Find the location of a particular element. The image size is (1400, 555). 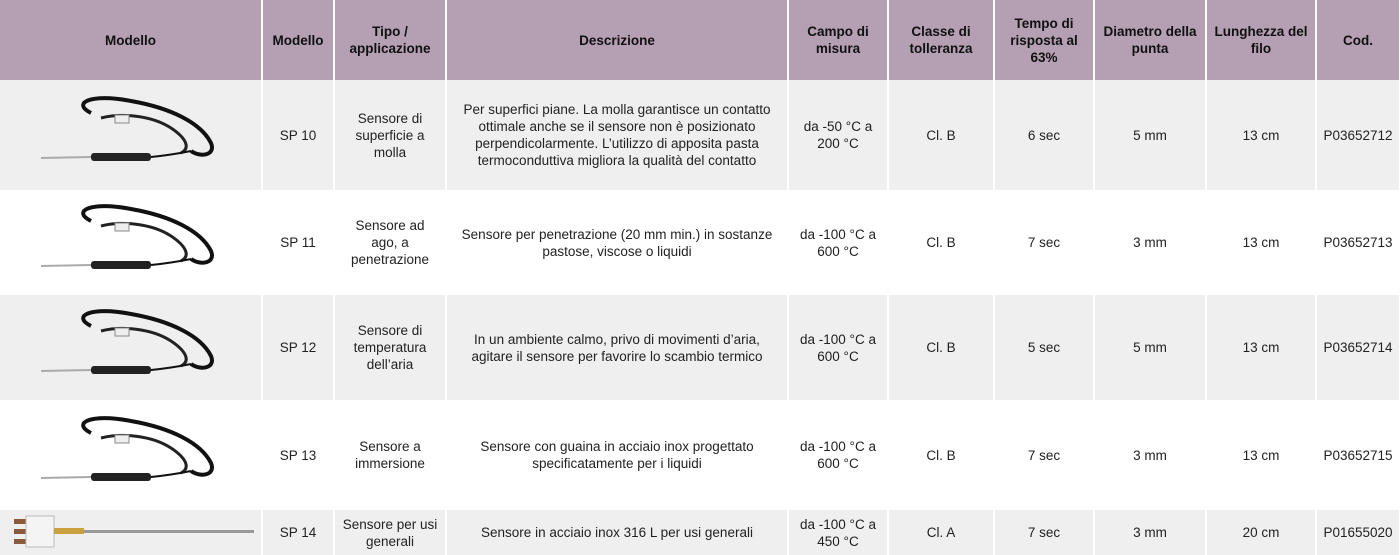

table-cell: 20 cm is located at coordinates (1261, 532).